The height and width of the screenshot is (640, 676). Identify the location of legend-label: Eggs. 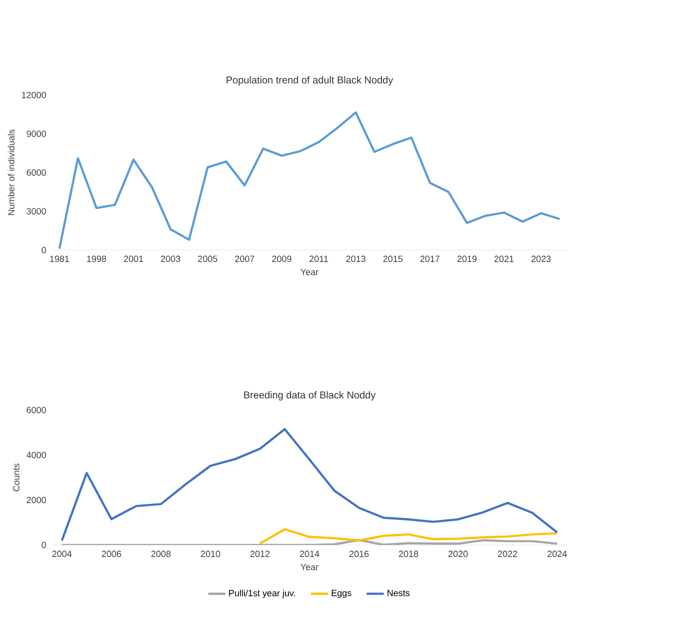
(342, 594).